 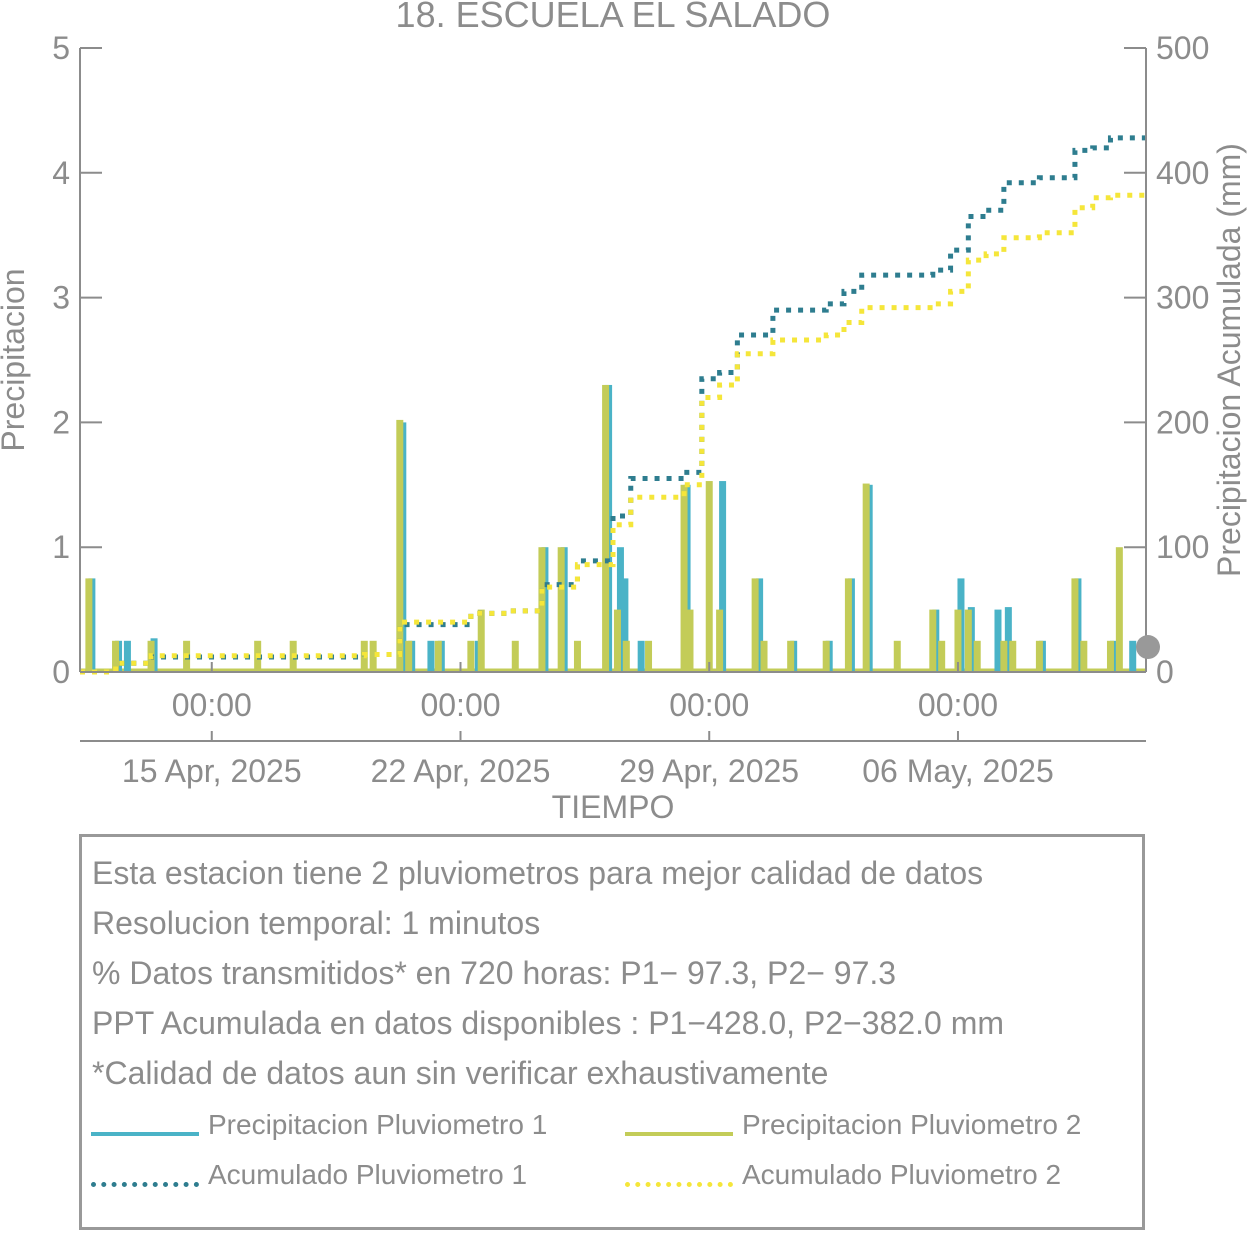 What do you see at coordinates (1182, 298) in the screenshot?
I see `y-right-tick-label: 300` at bounding box center [1182, 298].